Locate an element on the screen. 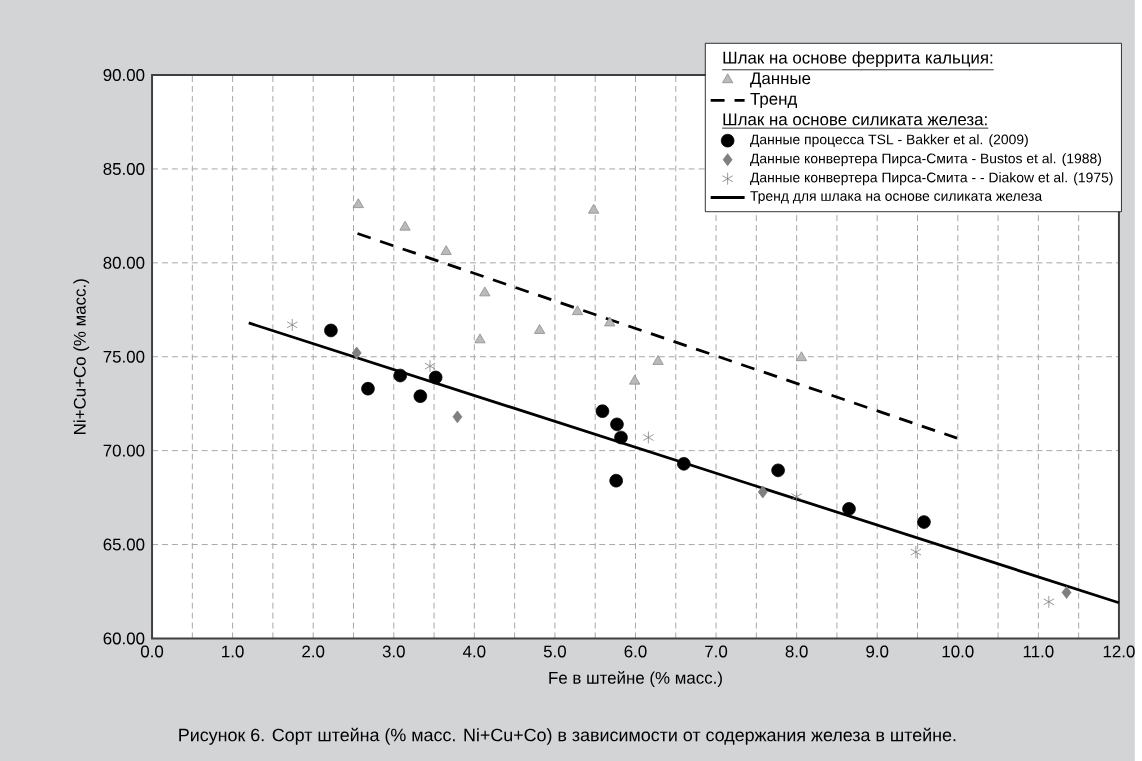 The height and width of the screenshot is (761, 1142). y-tick-label: 85.00 is located at coordinates (124, 168).